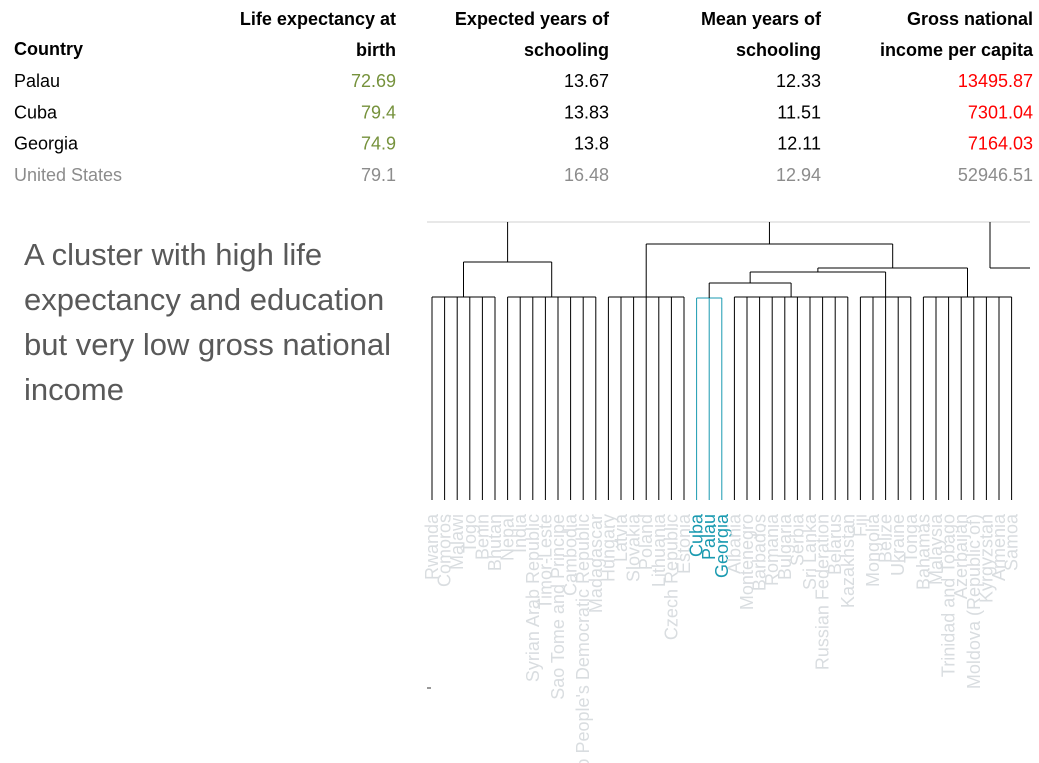 This screenshot has height=763, width=1039. I want to click on leaf-label: Bhutan, so click(495, 542).